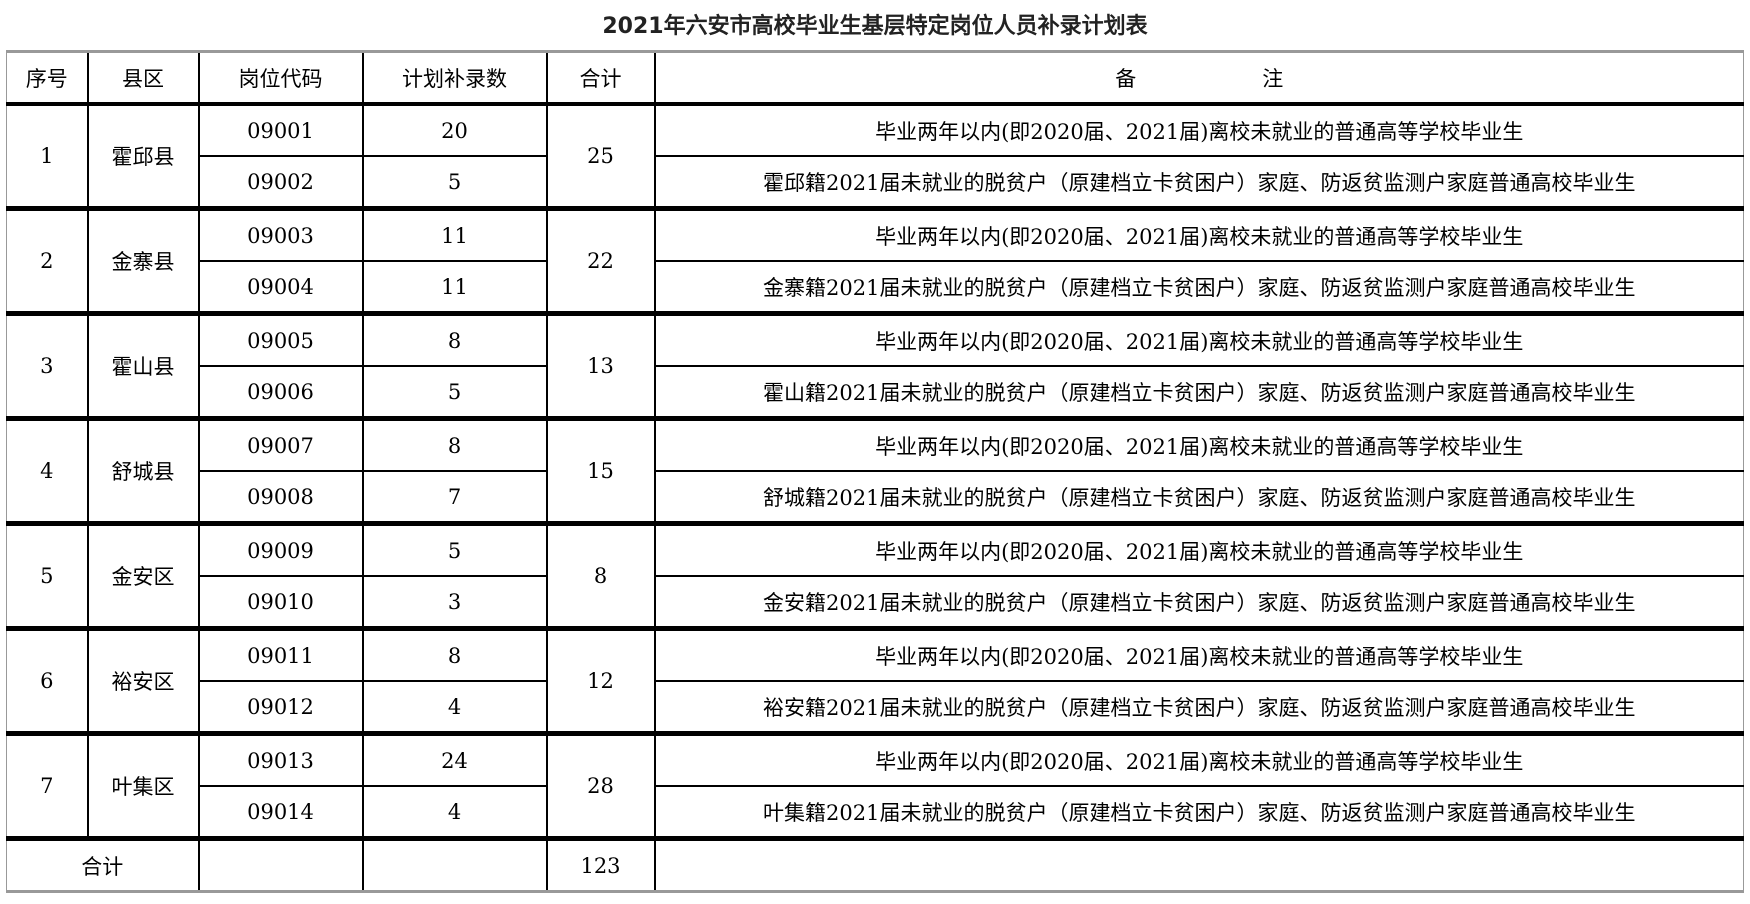  I want to click on post-code: 09006, so click(280, 392).